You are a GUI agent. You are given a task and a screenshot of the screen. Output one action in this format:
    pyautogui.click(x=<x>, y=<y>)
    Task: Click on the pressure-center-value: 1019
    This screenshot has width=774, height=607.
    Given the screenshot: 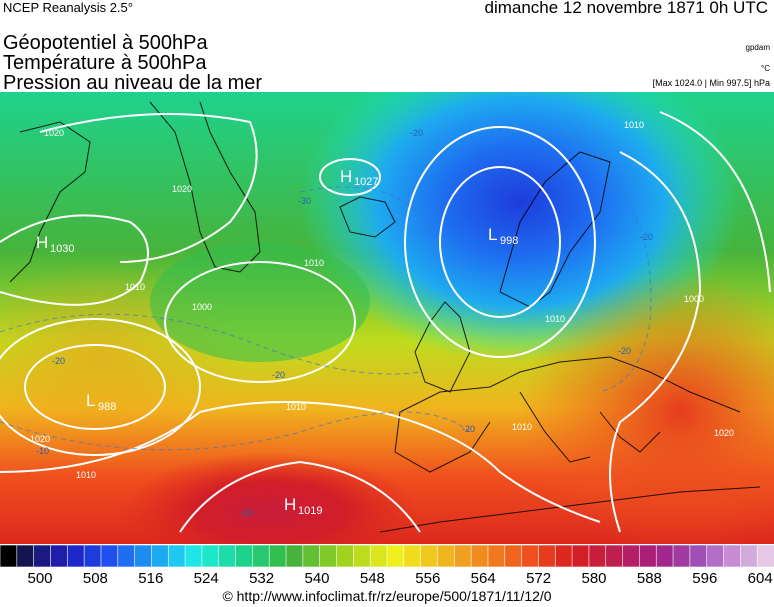 What is the action you would take?
    pyautogui.click(x=310, y=511)
    